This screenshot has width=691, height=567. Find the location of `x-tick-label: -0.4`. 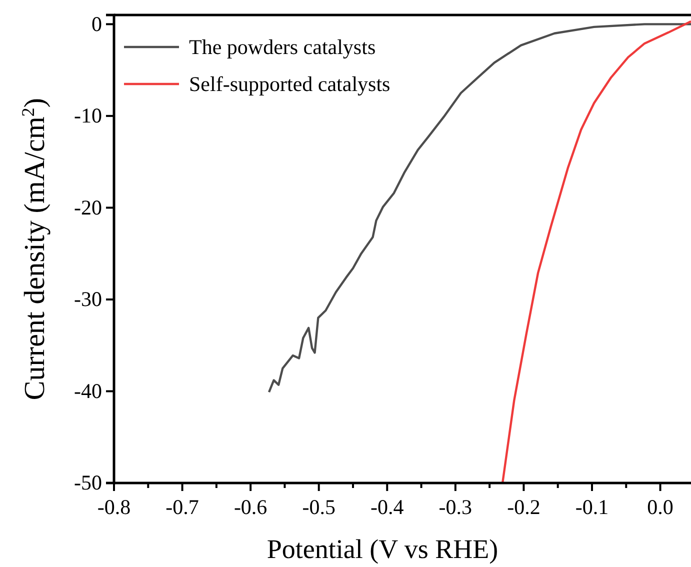

x-tick-label: -0.4 is located at coordinates (387, 507).